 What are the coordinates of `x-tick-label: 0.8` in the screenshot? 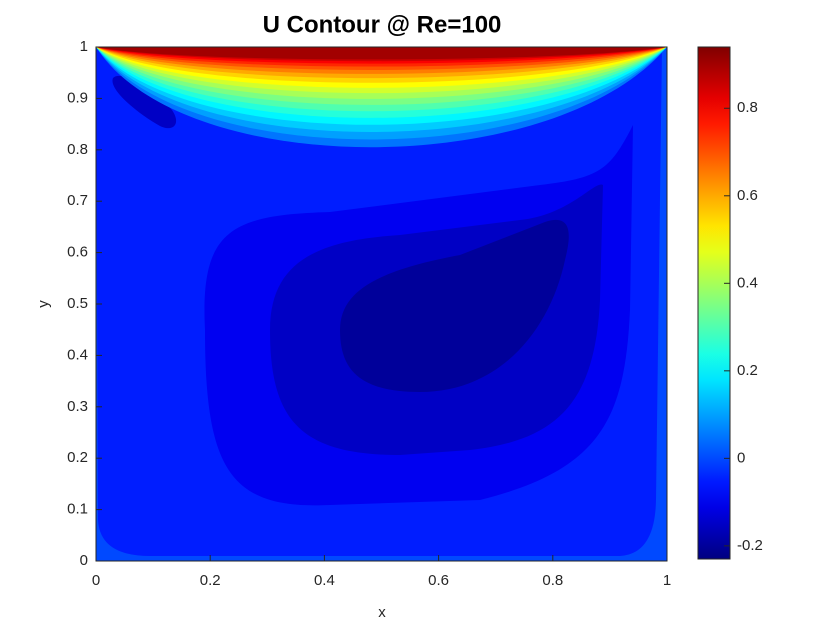 It's located at (552, 580).